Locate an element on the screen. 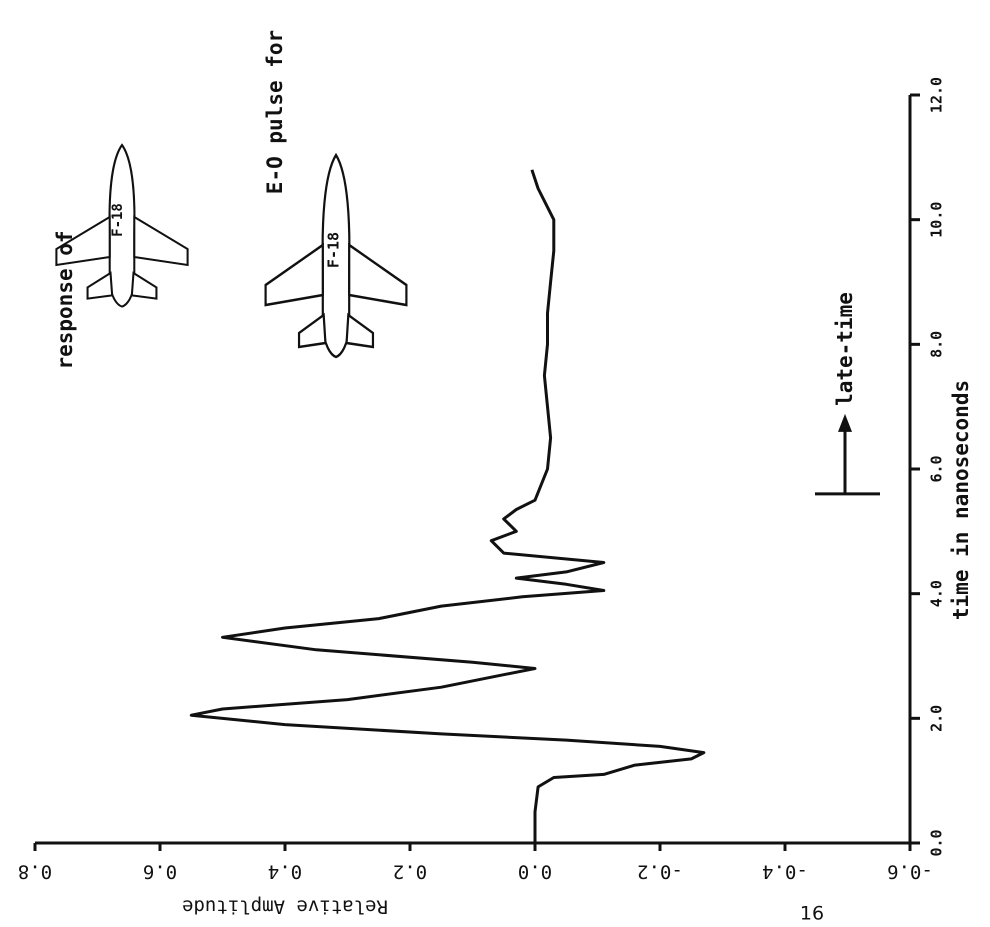 The width and height of the screenshot is (990, 927). x-tick-label: 6.0 is located at coordinates (937, 468).